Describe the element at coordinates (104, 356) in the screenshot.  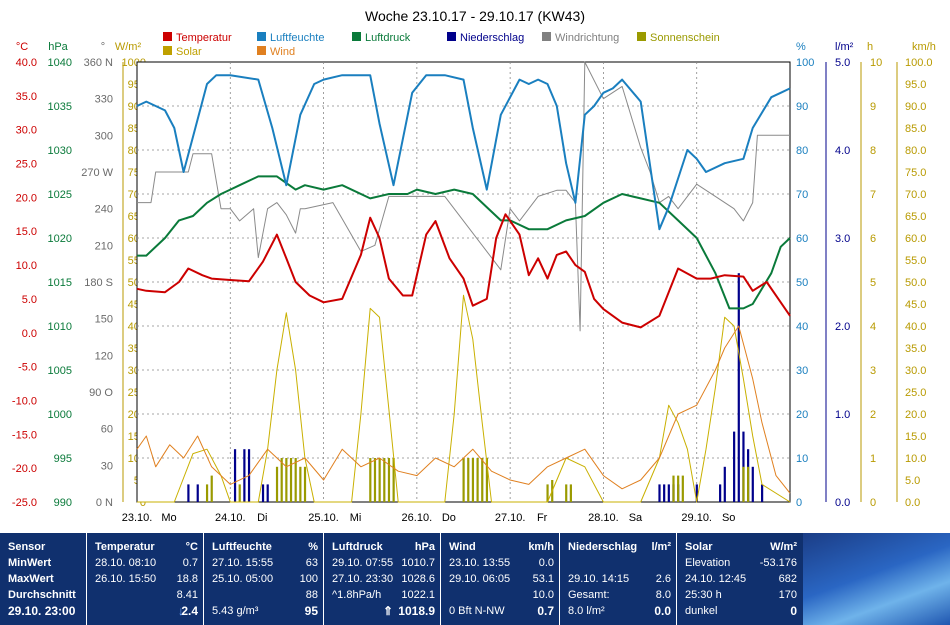
I see `axis-tick-direction: 120` at that location.